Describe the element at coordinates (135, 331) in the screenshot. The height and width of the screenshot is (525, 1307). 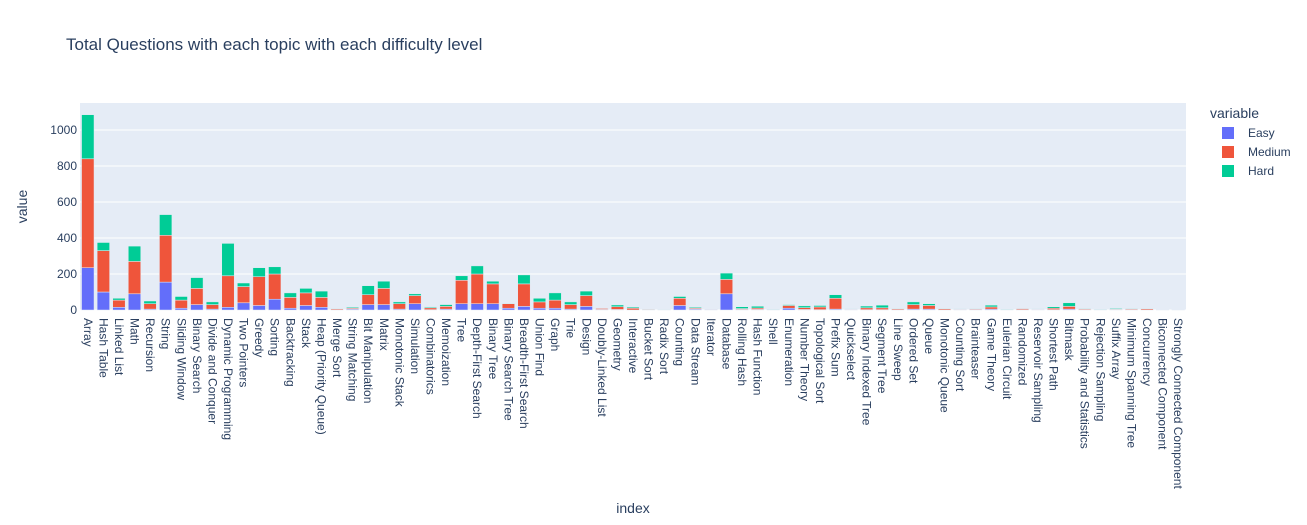
I see `x-tick-label: Math` at that location.